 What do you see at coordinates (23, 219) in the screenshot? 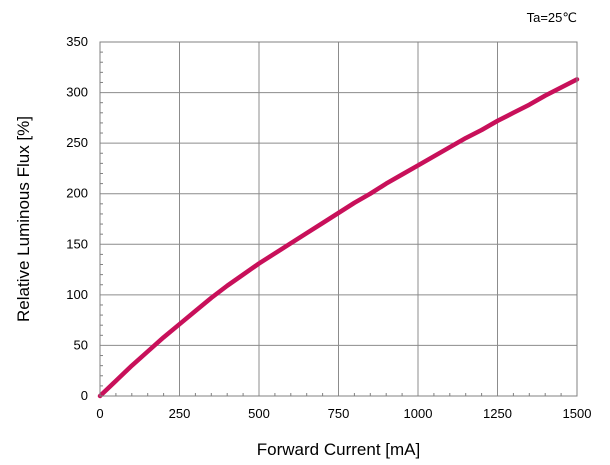
I see `y-axis-title: Relative Luminous Flux [%]` at bounding box center [23, 219].